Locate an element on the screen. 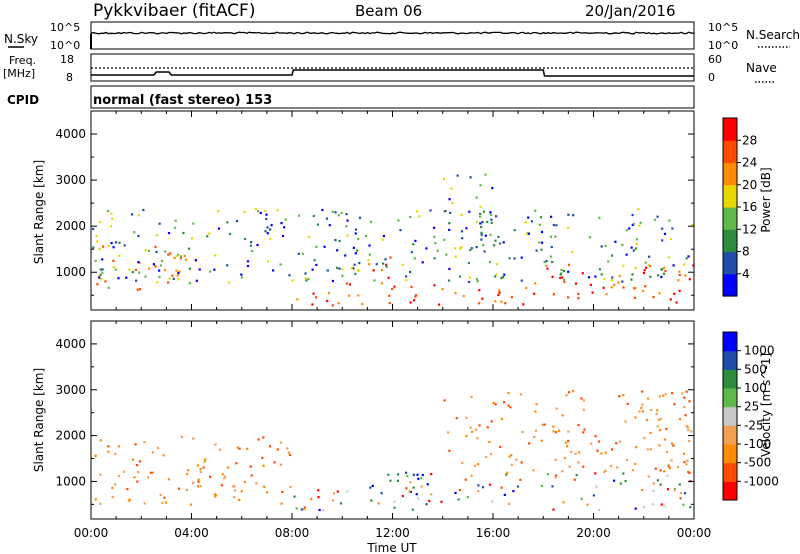 This screenshot has height=554, width=800. x-tick-label: 12:00 is located at coordinates (392, 533).